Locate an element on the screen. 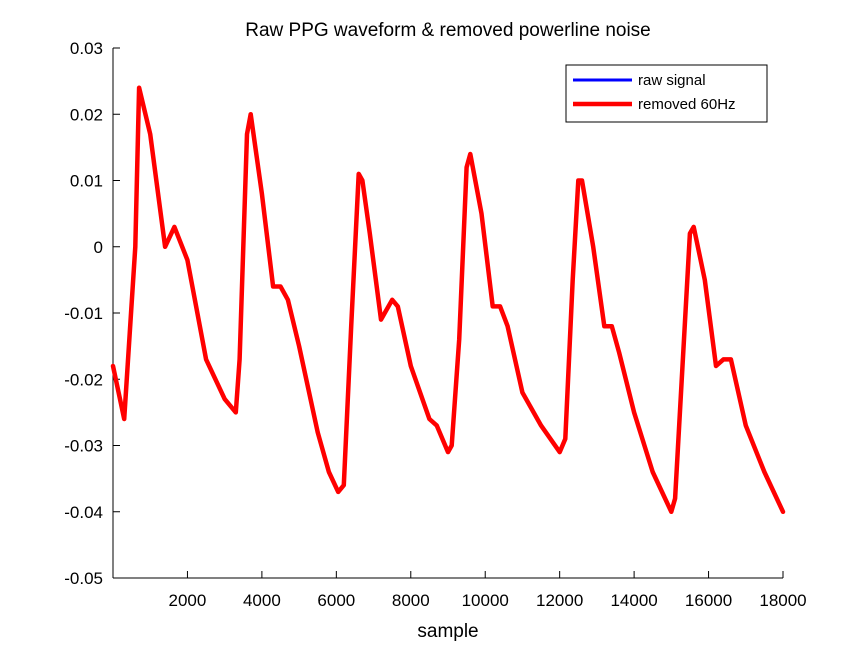 Image resolution: width=865 pixels, height=653 pixels. legend-box is located at coordinates (666, 93).